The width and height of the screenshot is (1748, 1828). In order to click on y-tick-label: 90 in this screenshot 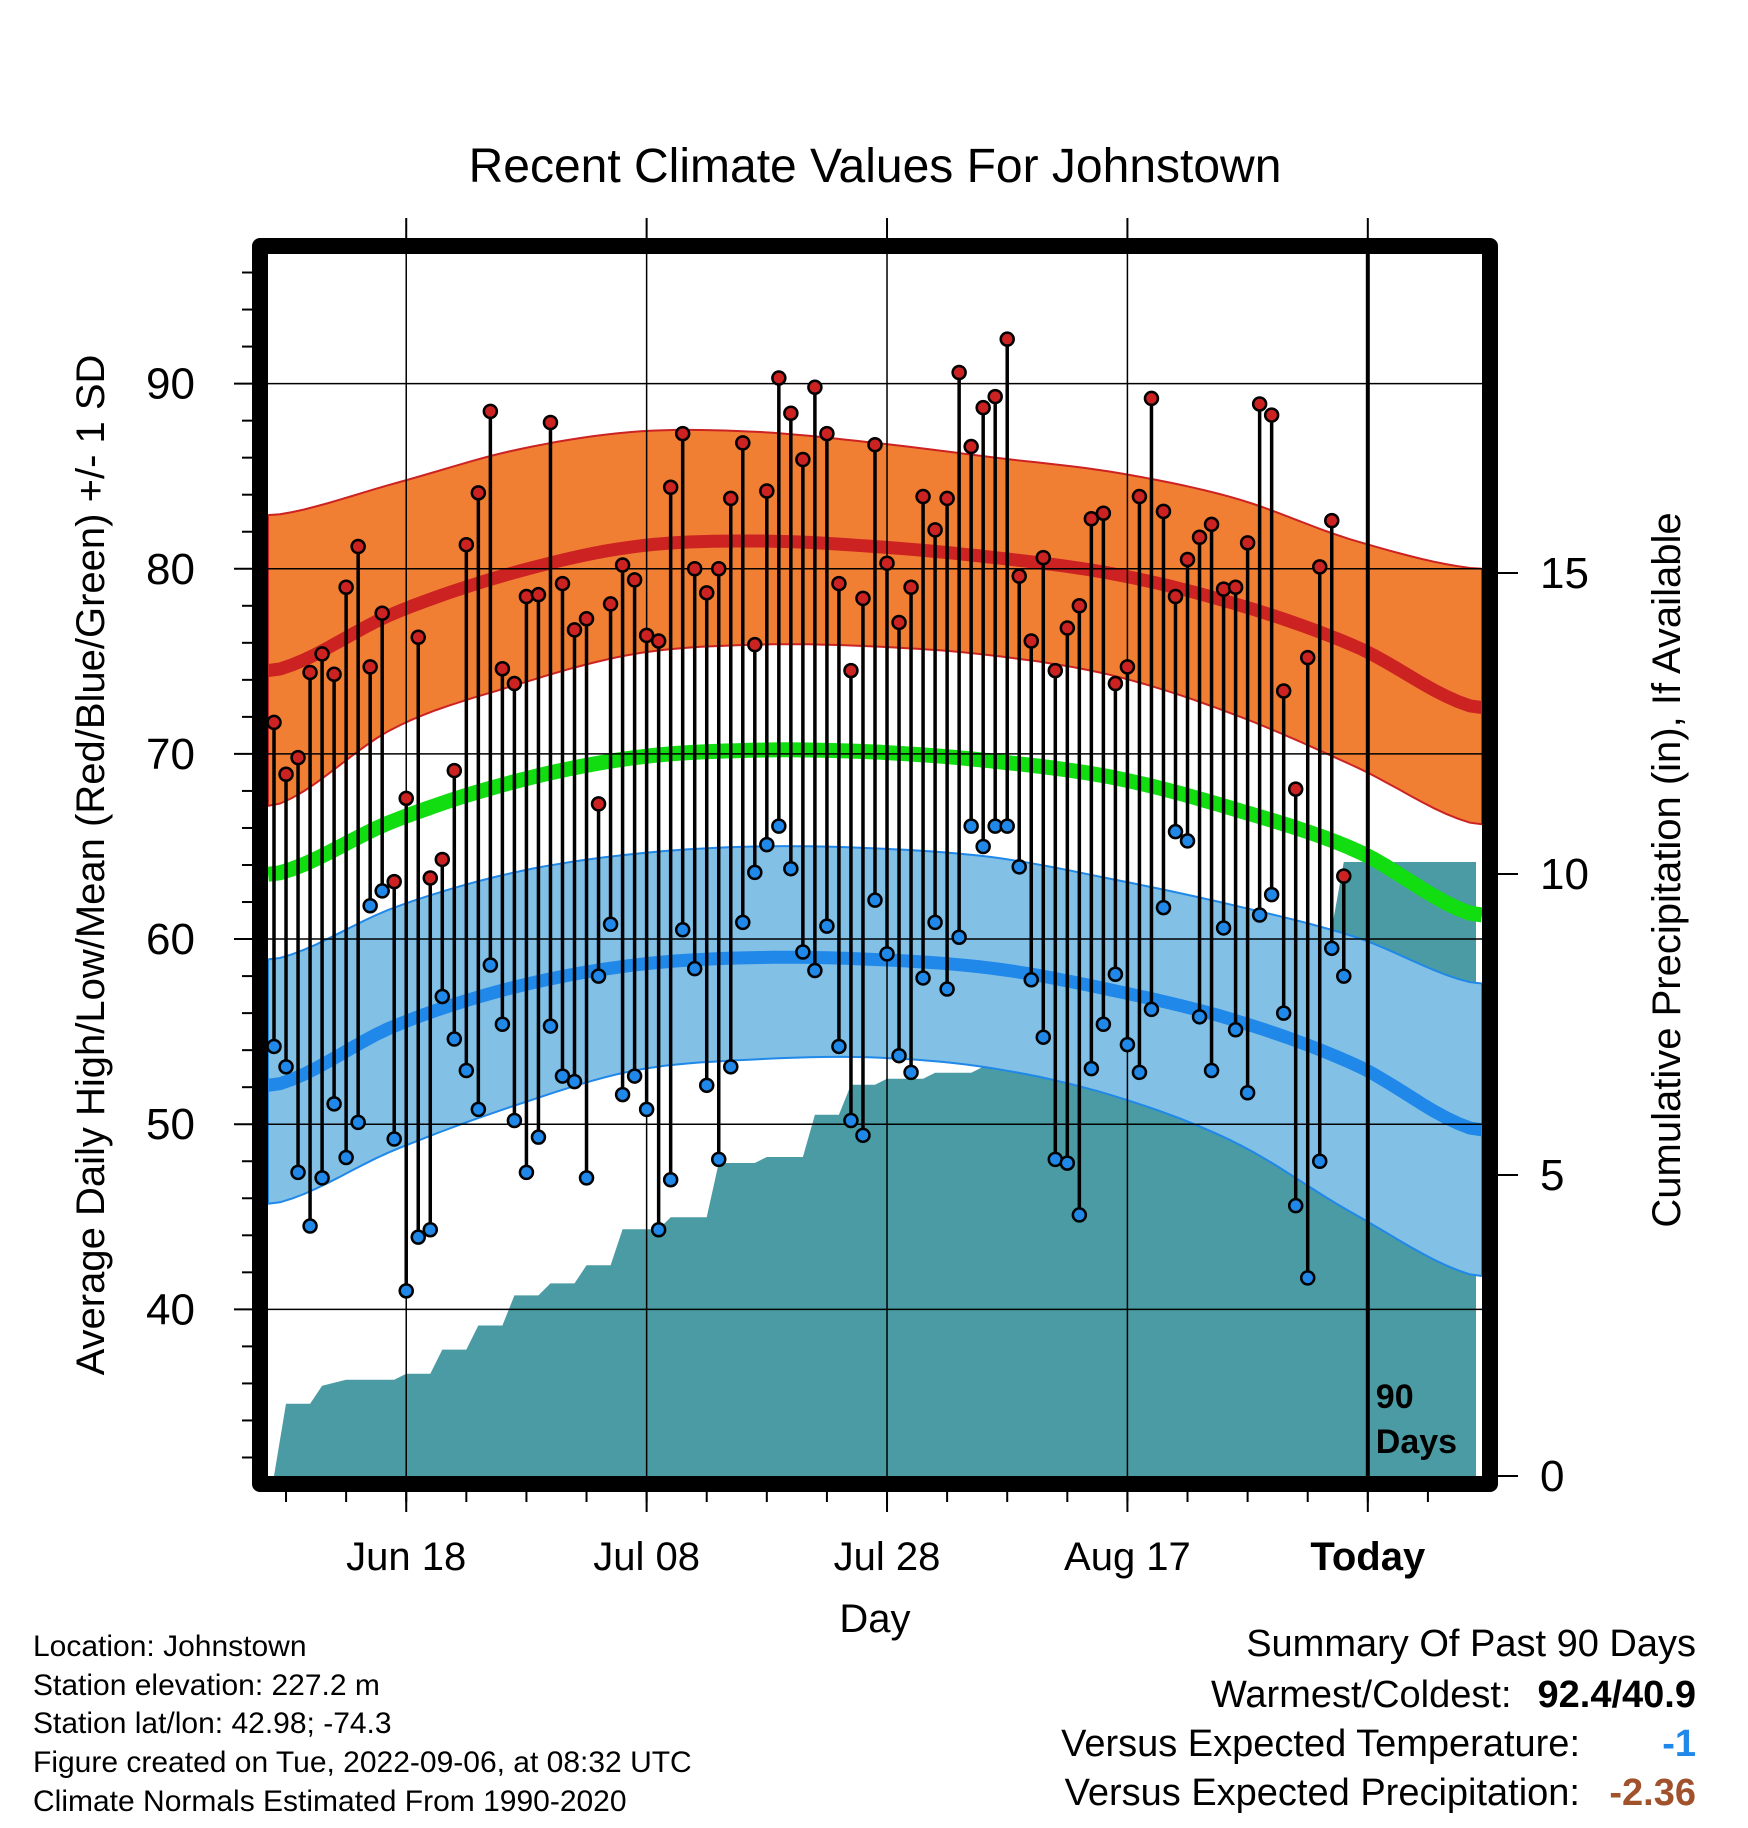, I will do `click(170, 384)`.